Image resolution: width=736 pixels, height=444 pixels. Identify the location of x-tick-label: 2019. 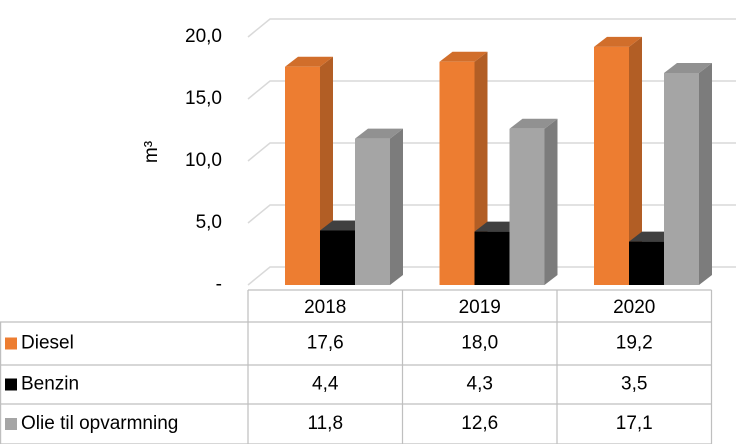
(480, 307).